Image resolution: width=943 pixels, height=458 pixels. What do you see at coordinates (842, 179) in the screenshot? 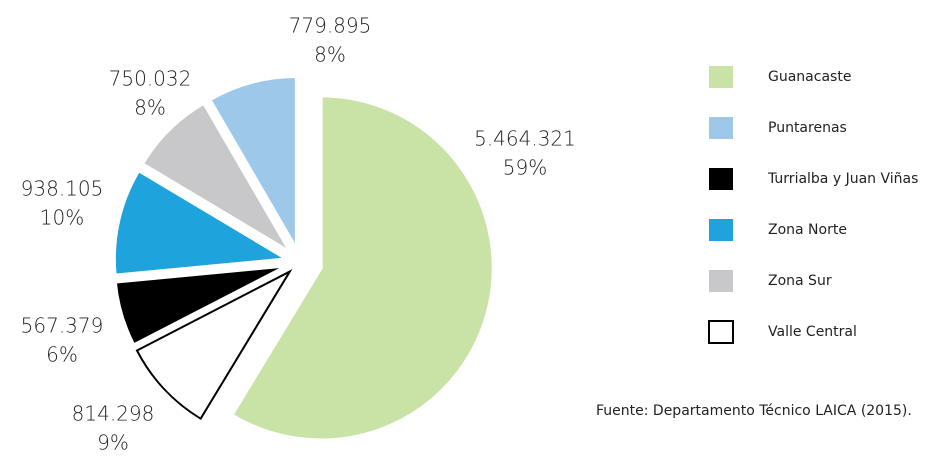
I see `legend-label: Turrialba y Juan Viñas` at bounding box center [842, 179].